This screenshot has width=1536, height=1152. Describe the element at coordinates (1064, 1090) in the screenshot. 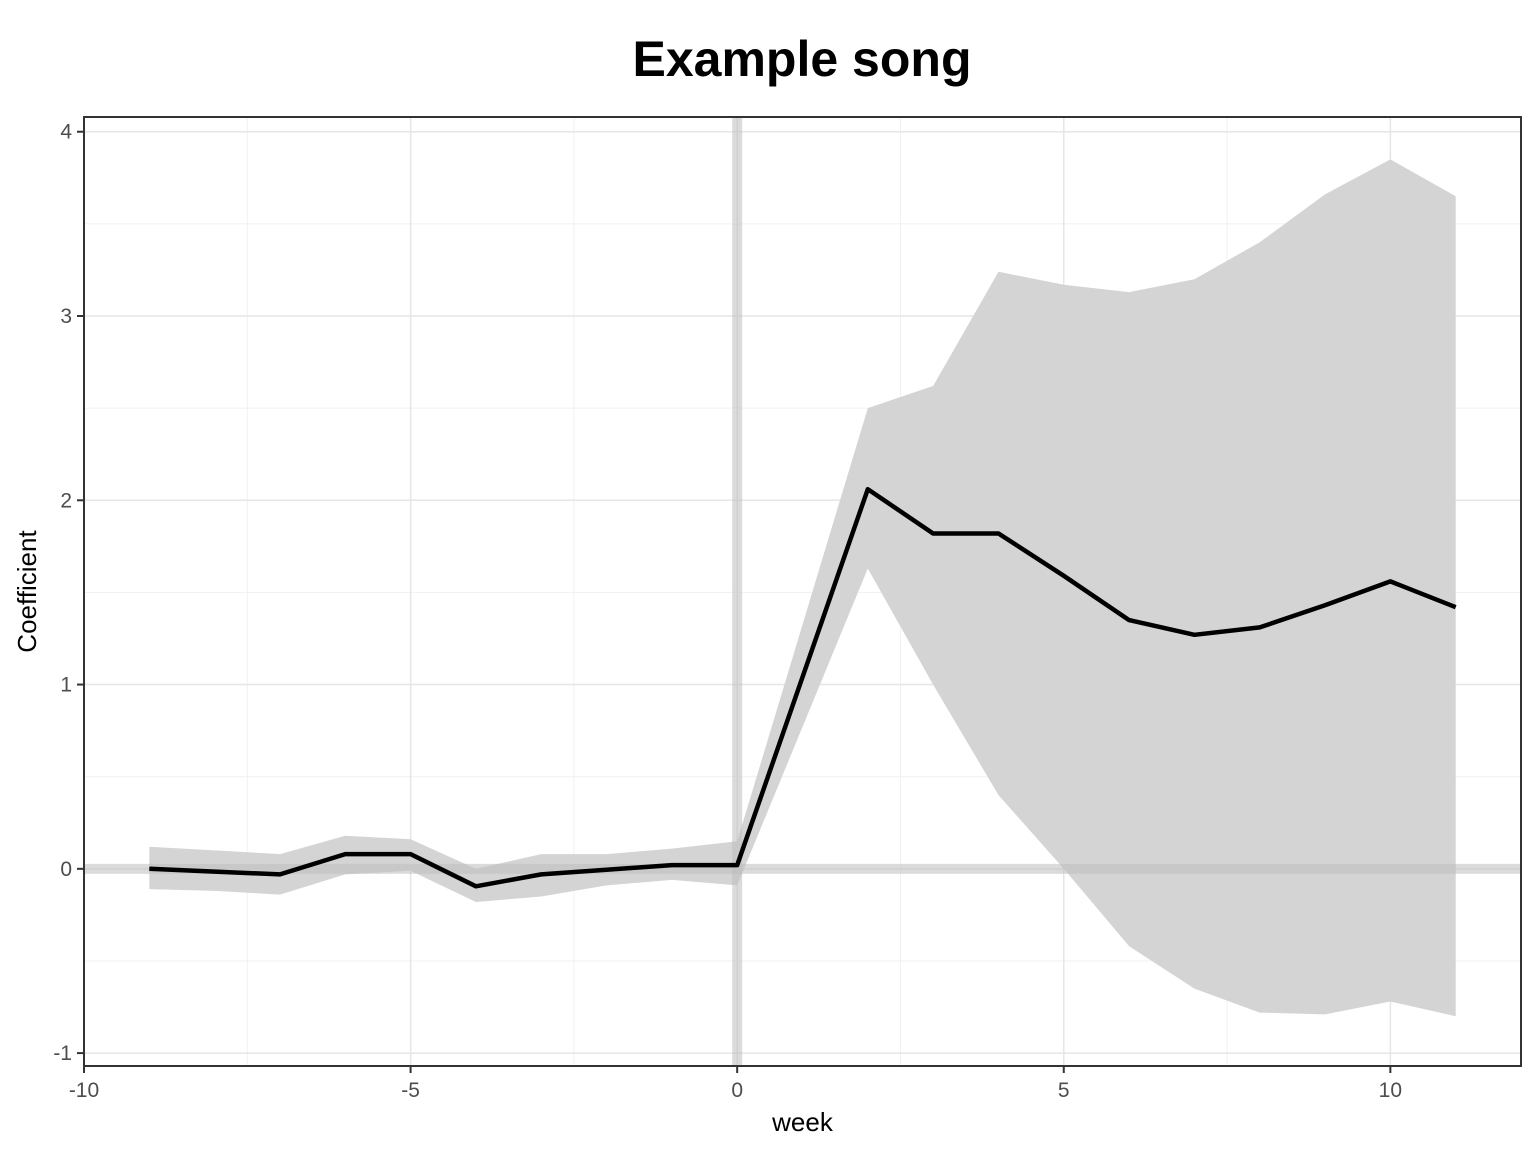

I see `x-tick-label: 5` at that location.